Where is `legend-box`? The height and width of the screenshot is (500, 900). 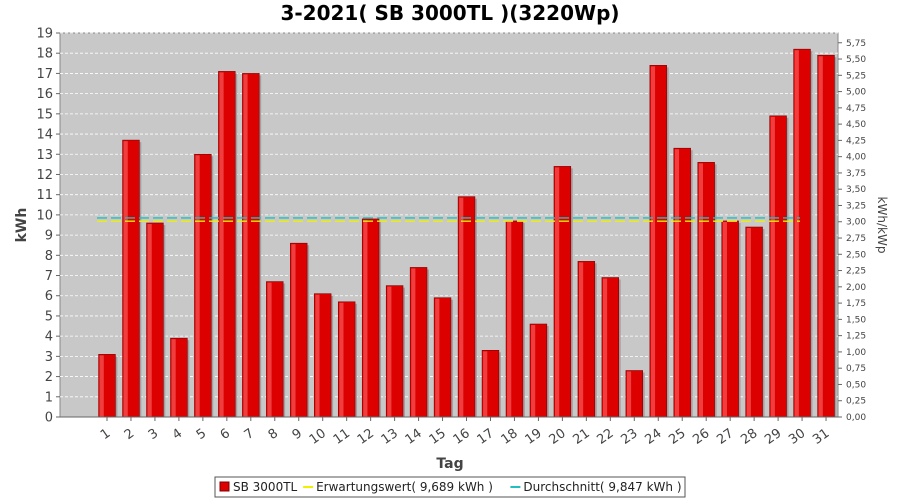
legend-box is located at coordinates (450, 487).